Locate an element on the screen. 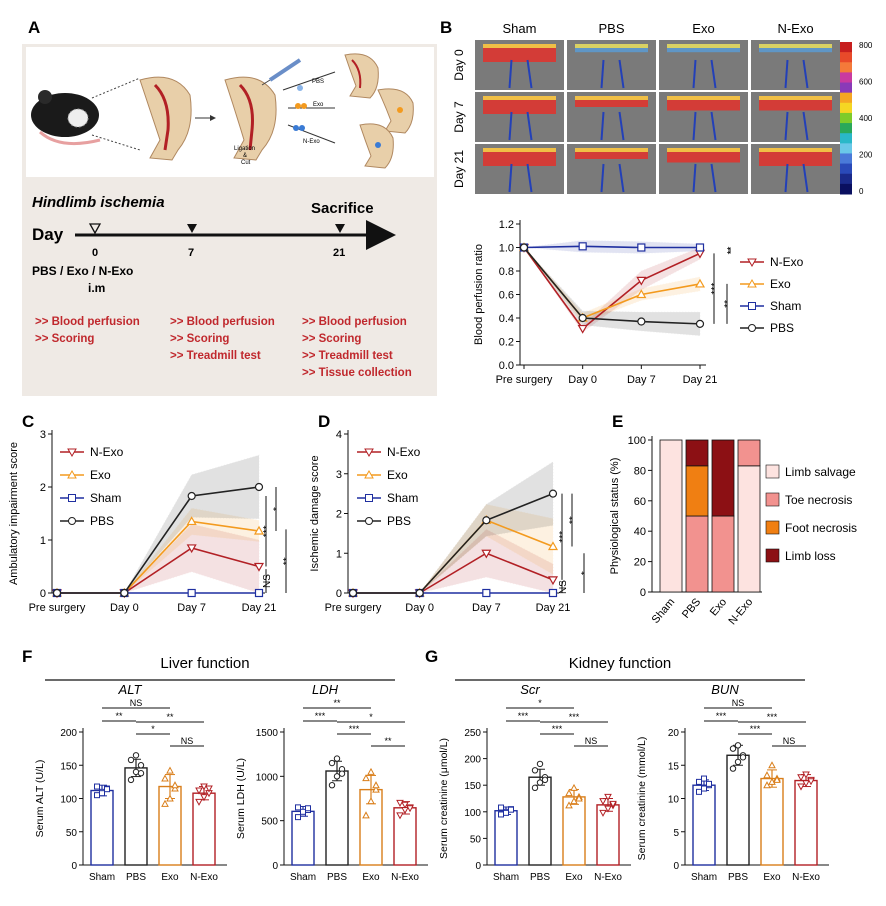 The image size is (886, 906). syringe-icon is located at coordinates (281, 72).